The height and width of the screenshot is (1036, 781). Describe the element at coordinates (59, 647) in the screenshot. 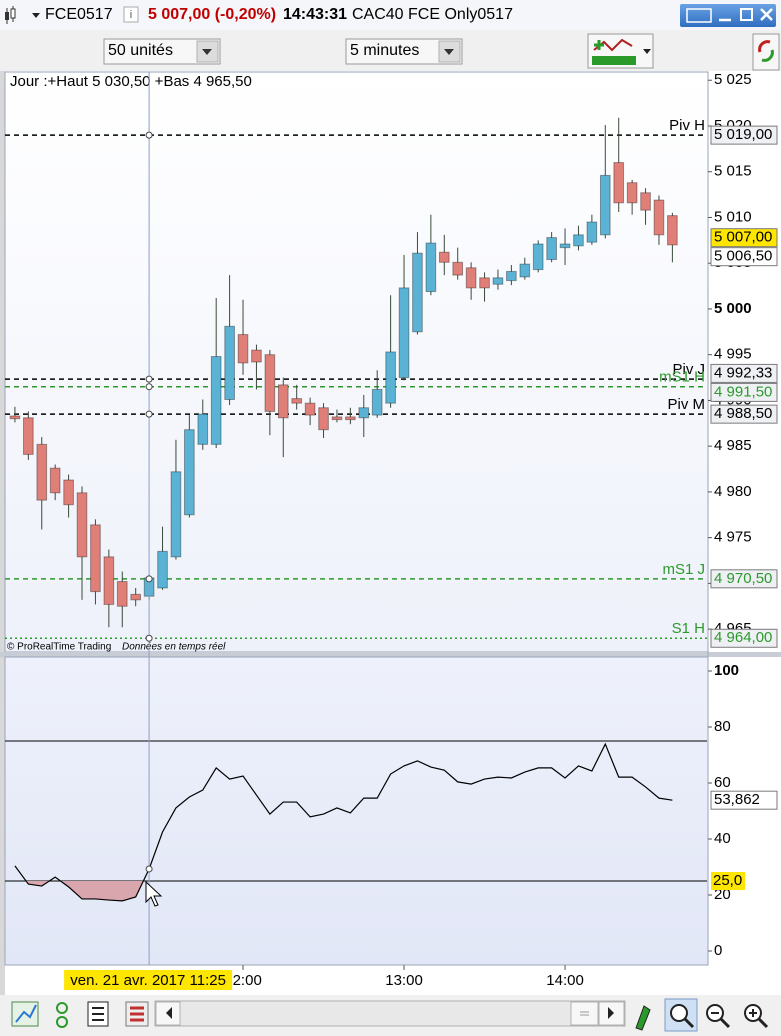

I see `credit: © ProRealTime Trading` at that location.